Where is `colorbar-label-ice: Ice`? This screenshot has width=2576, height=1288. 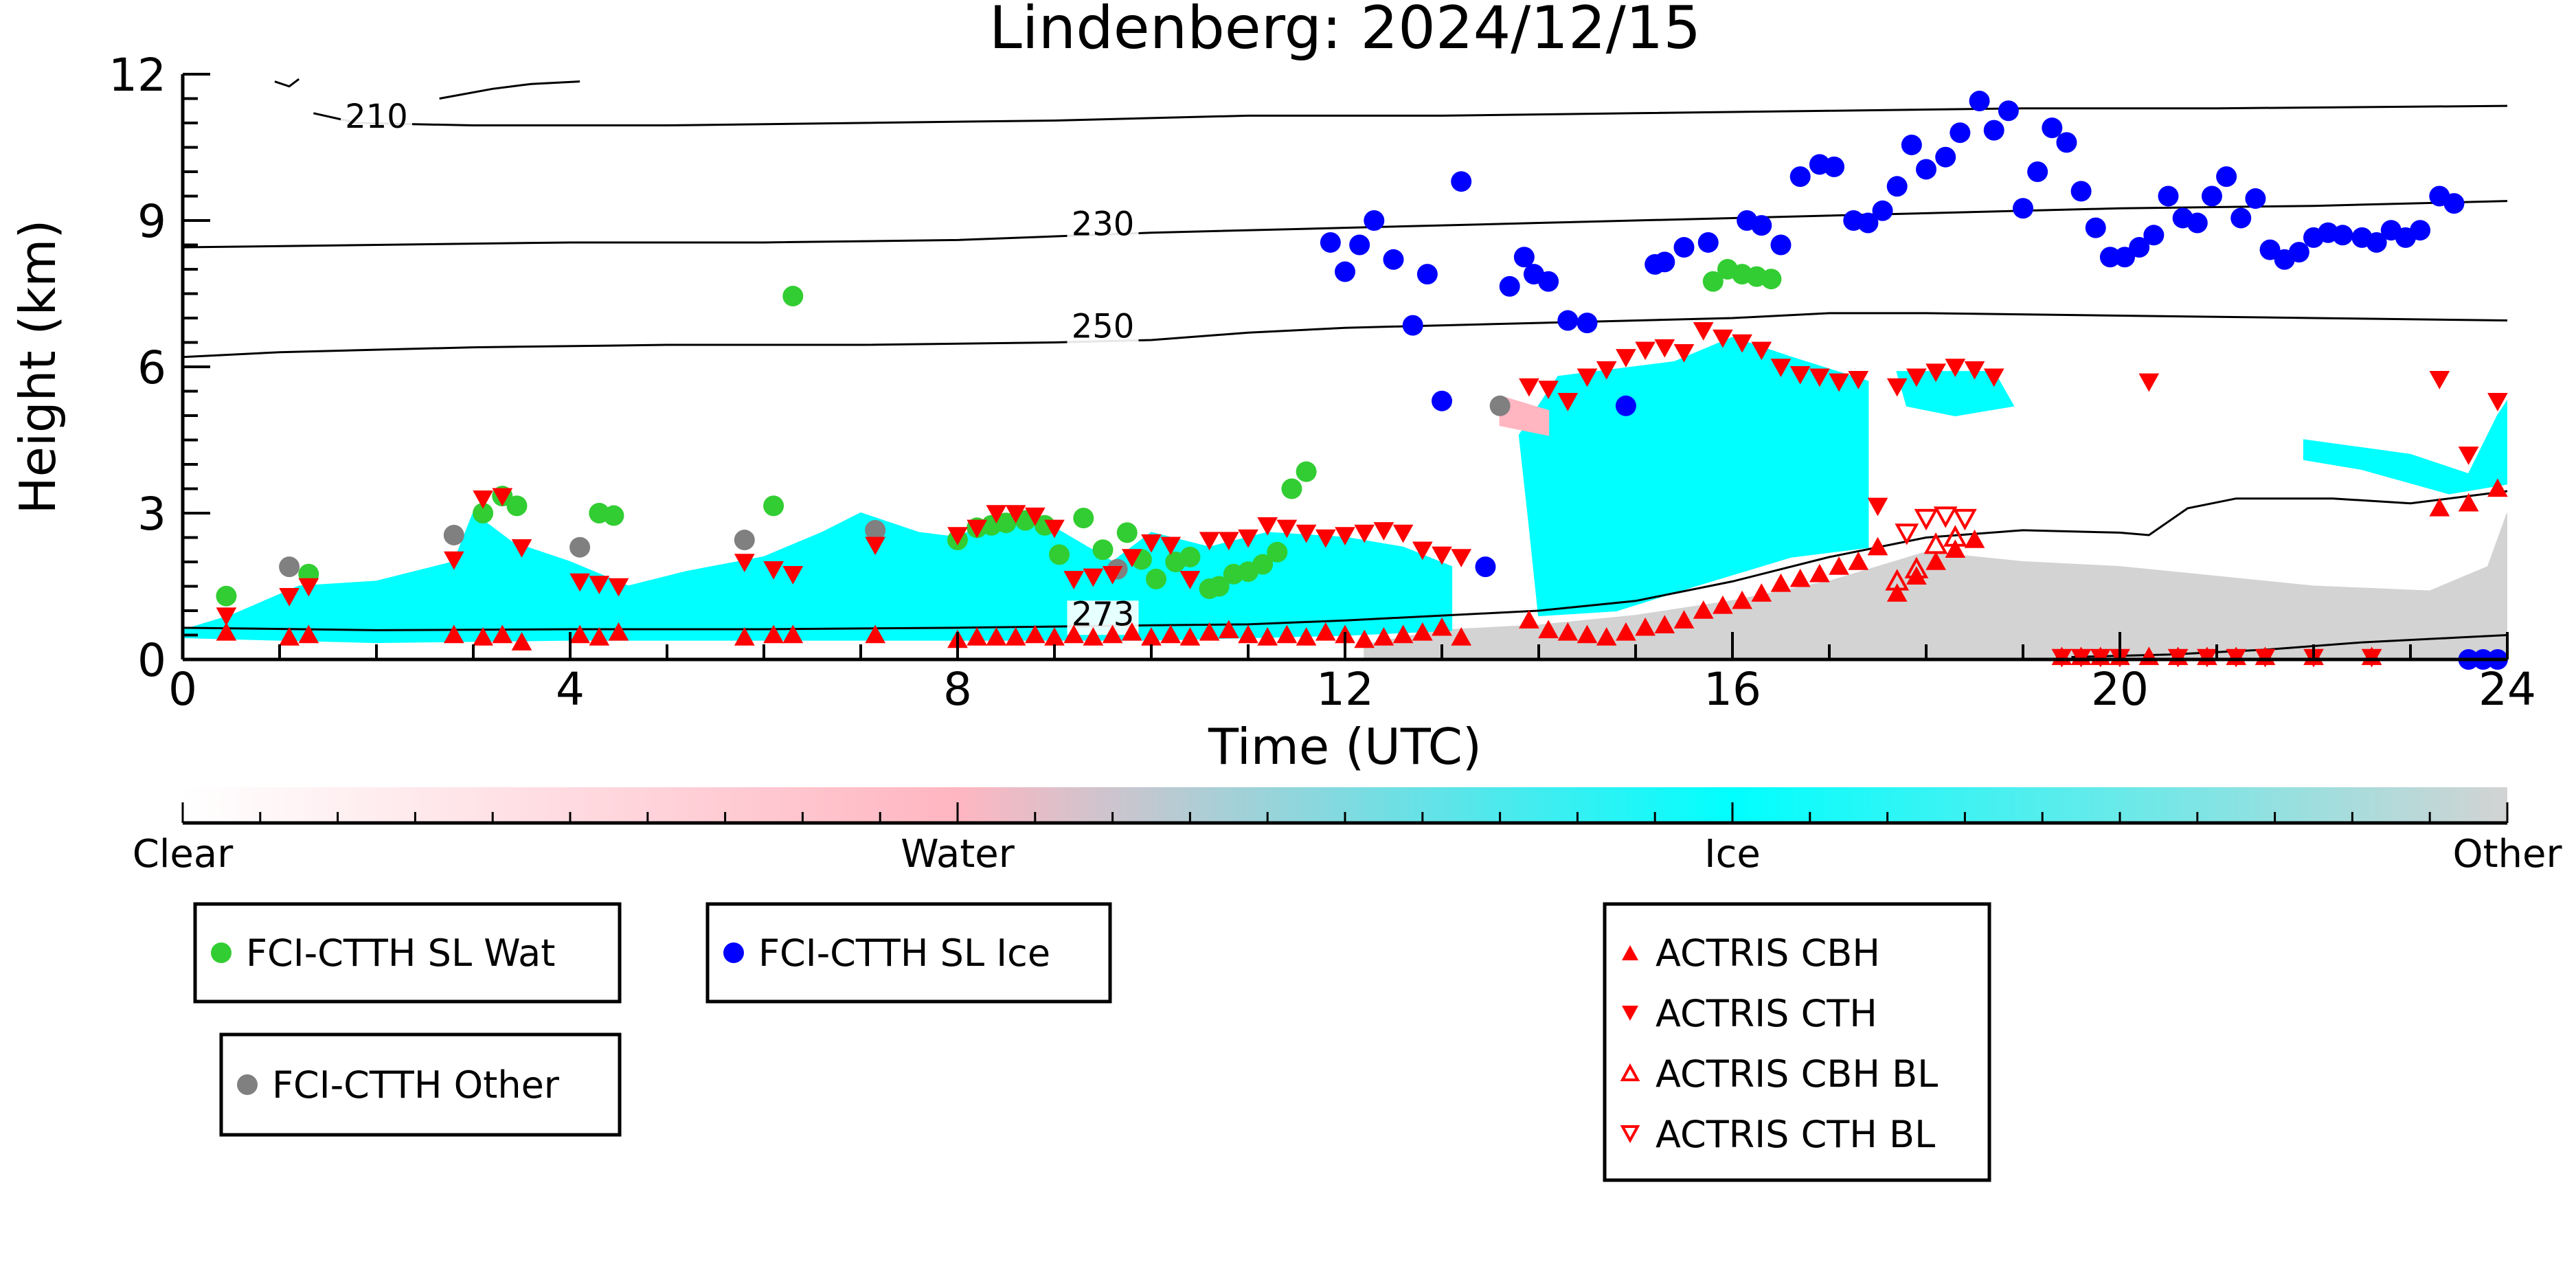
colorbar-label-ice: Ice is located at coordinates (1732, 854).